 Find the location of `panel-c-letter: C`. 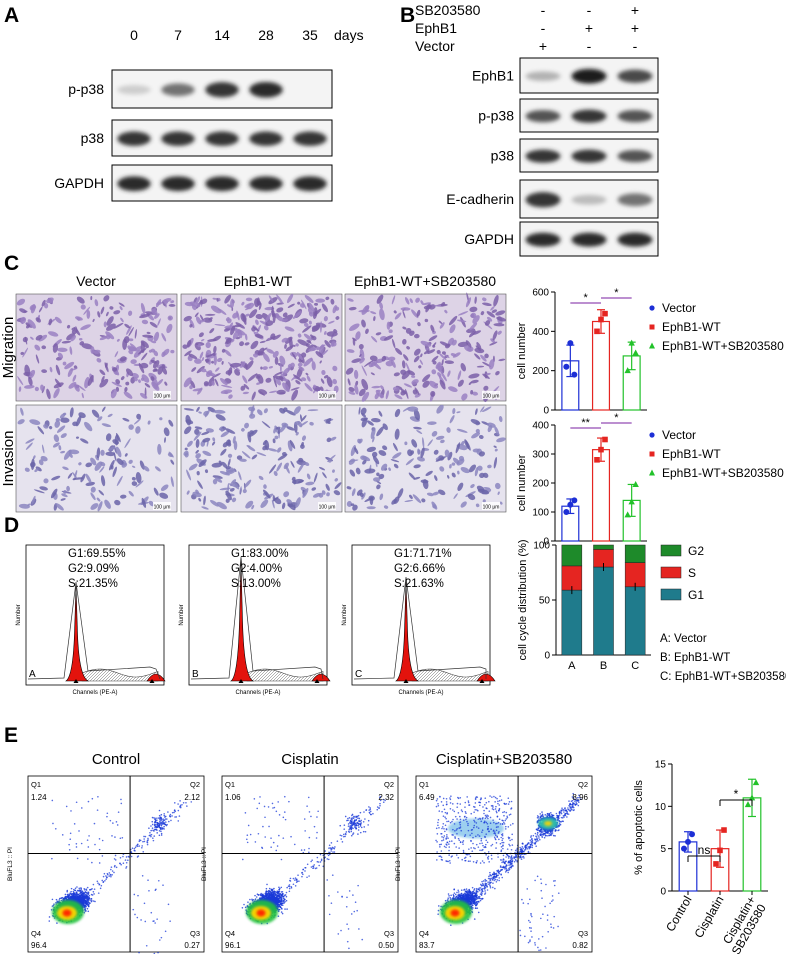

panel-c-letter: C is located at coordinates (11, 263).